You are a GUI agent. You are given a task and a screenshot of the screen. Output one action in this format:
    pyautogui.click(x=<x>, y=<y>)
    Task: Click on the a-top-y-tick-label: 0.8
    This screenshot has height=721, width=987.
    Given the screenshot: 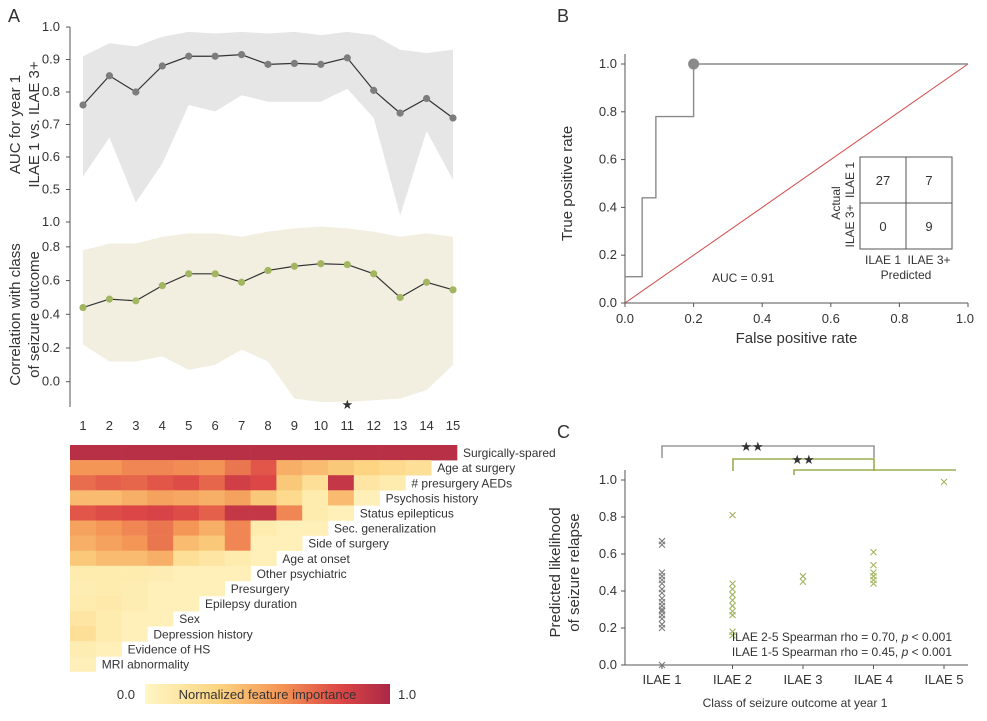 What is the action you would take?
    pyautogui.click(x=51, y=91)
    